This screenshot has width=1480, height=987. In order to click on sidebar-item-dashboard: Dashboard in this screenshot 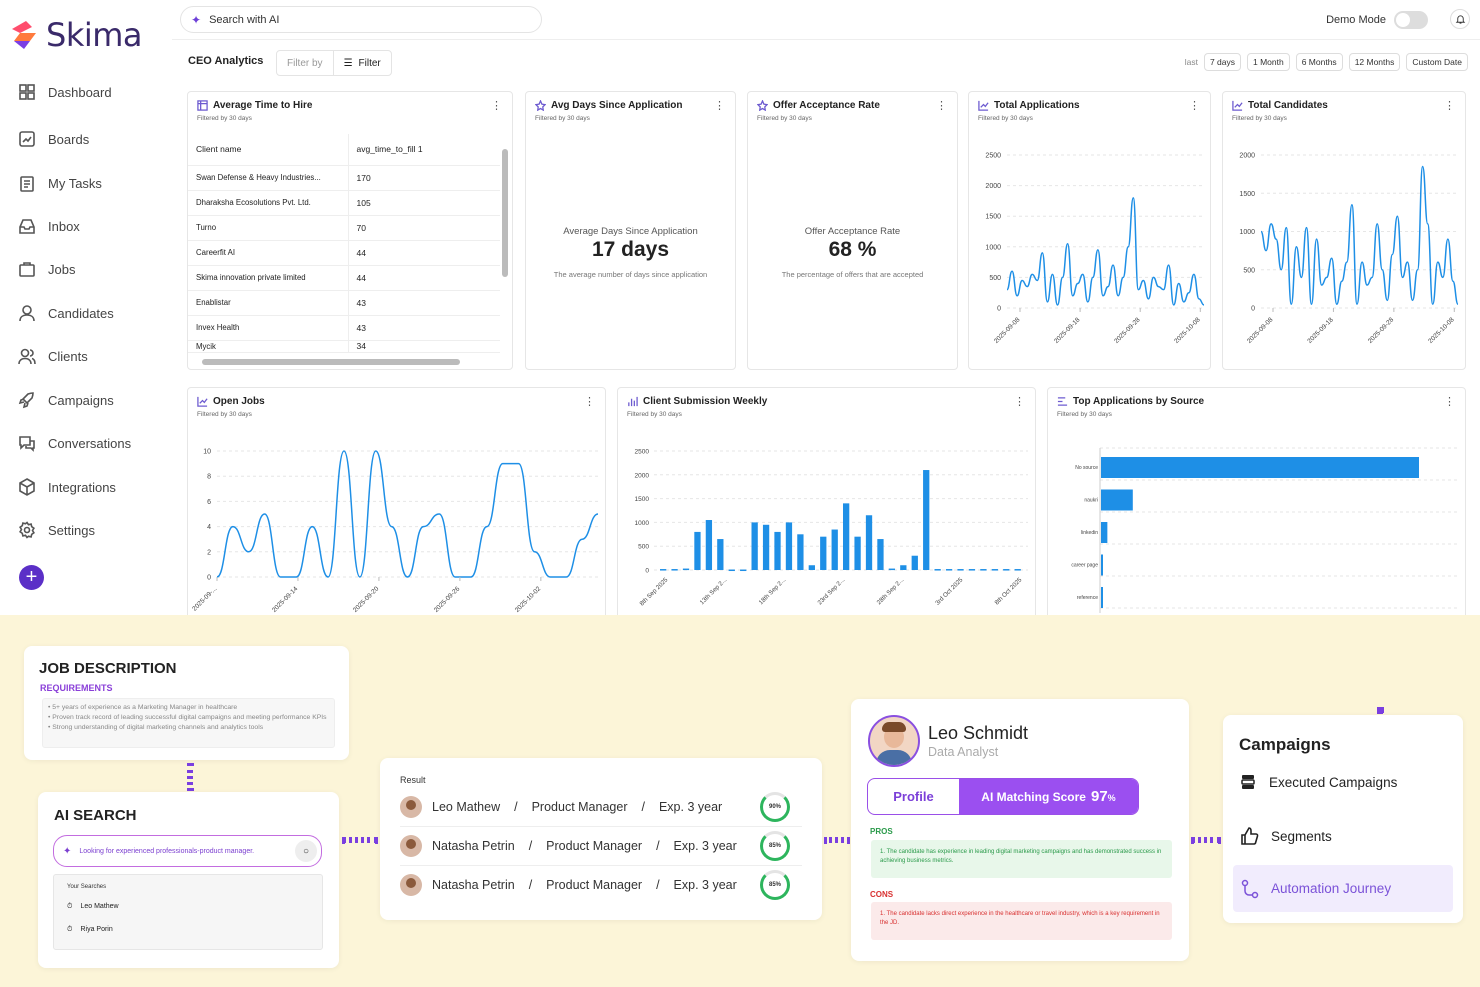, I will do `click(65, 92)`.